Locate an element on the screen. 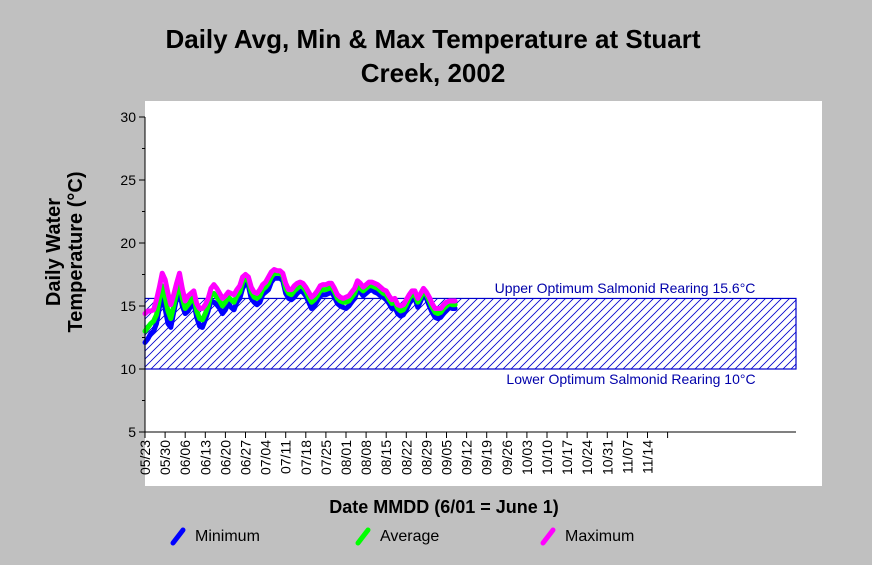  optimum-band-rect is located at coordinates (470, 333).